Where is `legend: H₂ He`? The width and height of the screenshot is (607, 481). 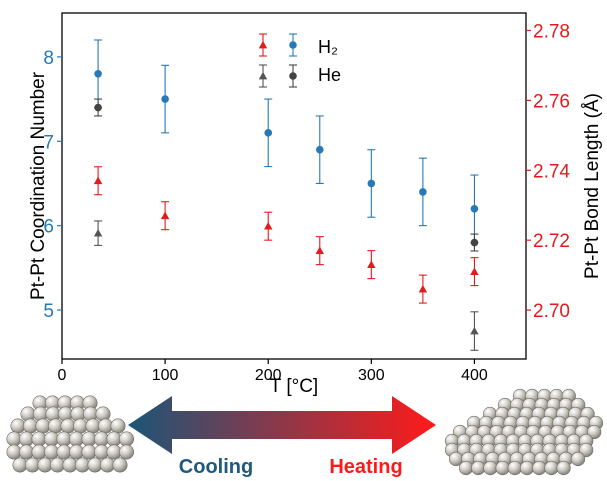 legend: H₂ He is located at coordinates (299, 60).